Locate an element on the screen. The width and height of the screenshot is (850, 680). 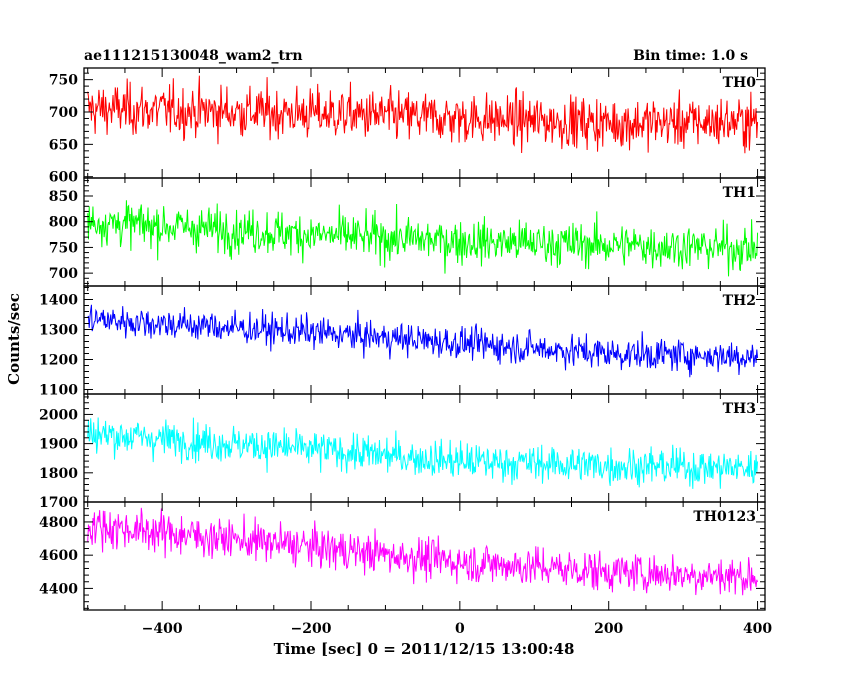
panel-th2: 1100 1200 1300 1400 TH2 is located at coordinates (402, 342).